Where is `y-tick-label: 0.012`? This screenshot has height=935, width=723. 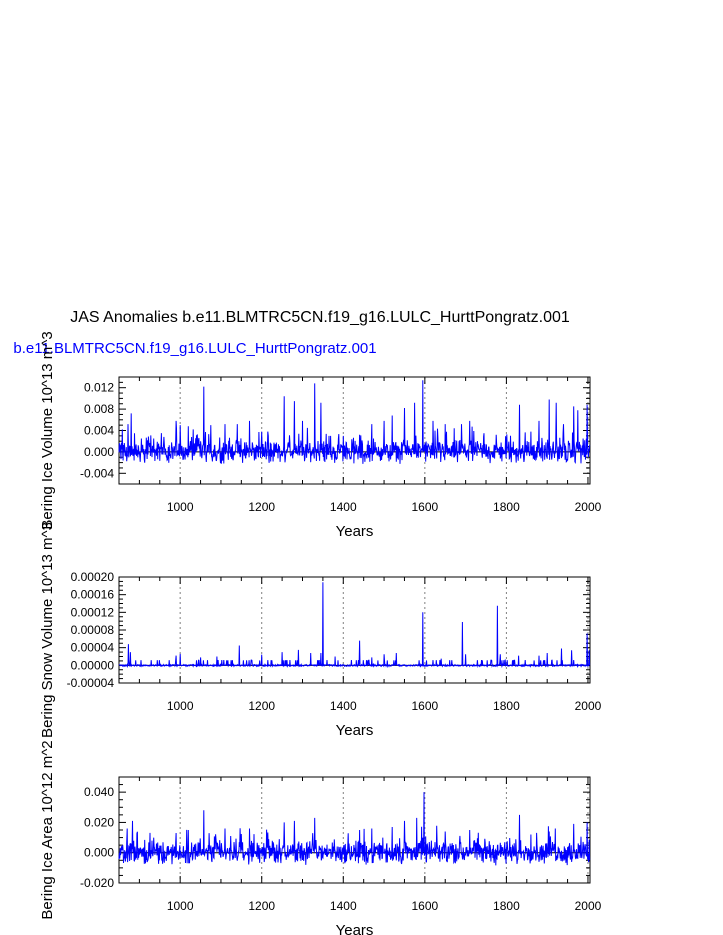 y-tick-label: 0.012 is located at coordinates (99, 388).